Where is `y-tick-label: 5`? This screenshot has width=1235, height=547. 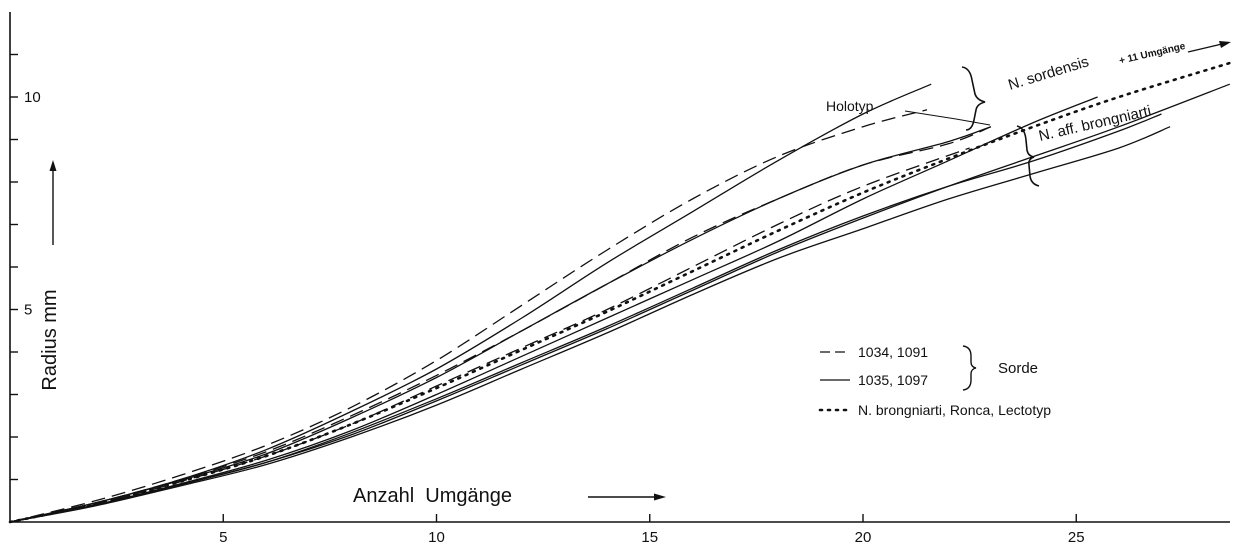 y-tick-label: 5 is located at coordinates (28, 310).